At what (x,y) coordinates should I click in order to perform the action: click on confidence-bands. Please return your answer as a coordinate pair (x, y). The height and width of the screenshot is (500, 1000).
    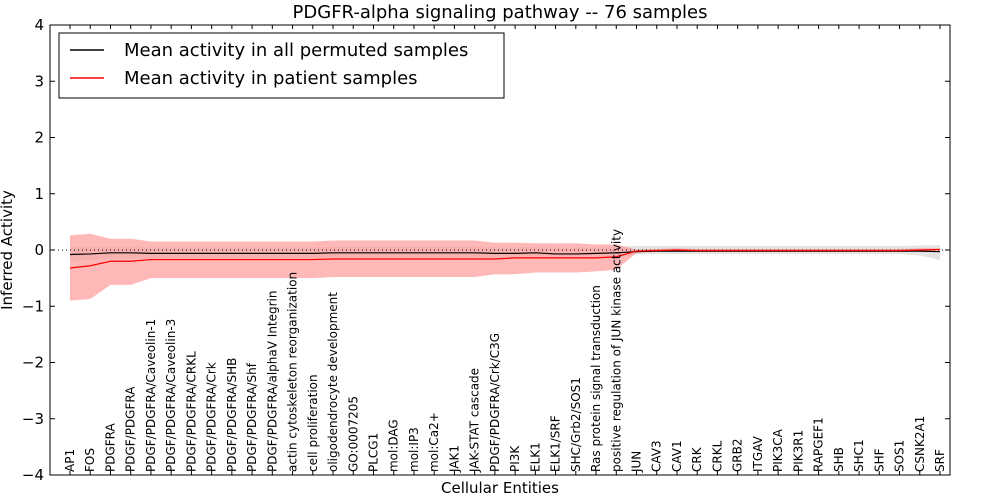
    Looking at the image, I should click on (505, 267).